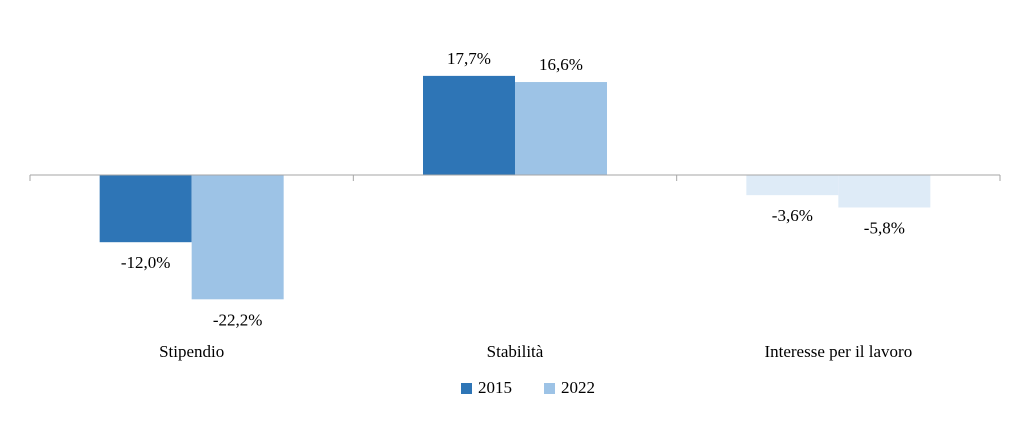  What do you see at coordinates (561, 64) in the screenshot?
I see `data-label-stabilita-2022: 16,6%` at bounding box center [561, 64].